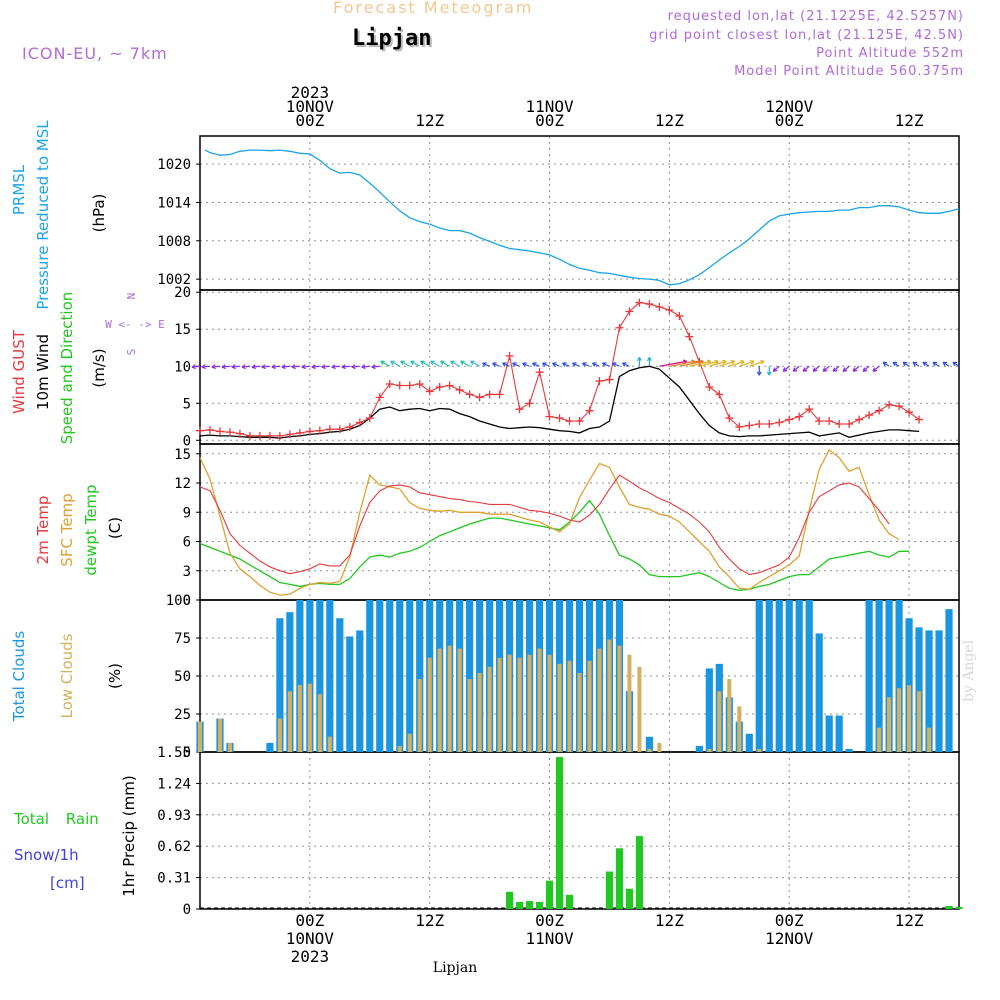 This screenshot has width=1000, height=1000. I want to click on total-clouds-label: Total Clouds, so click(19, 677).